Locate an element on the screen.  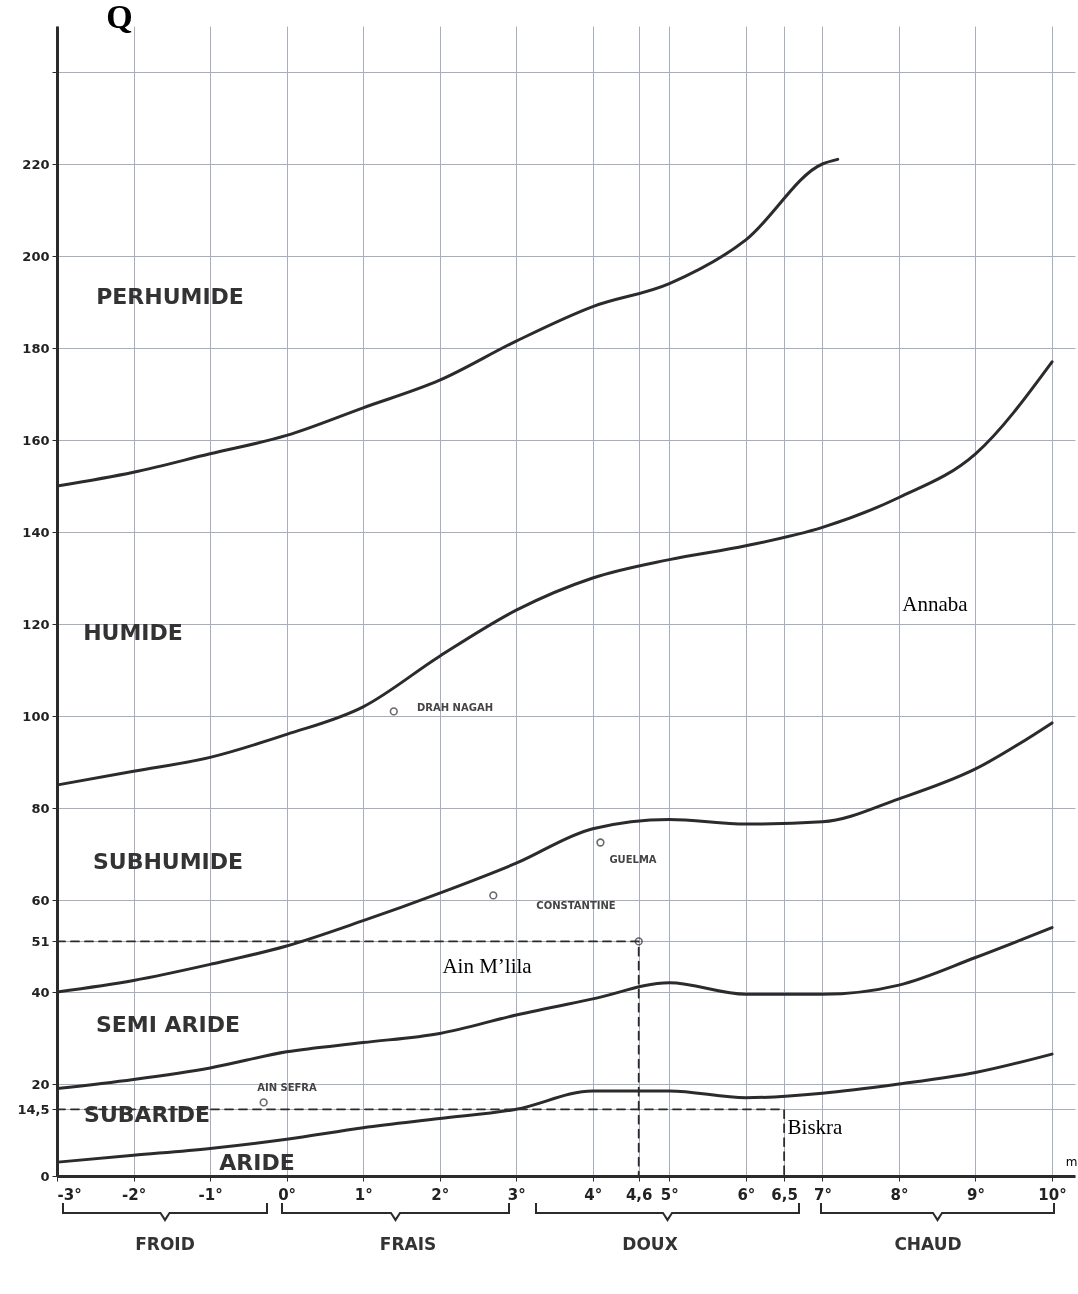
annotation: DRAH NAGAH is located at coordinates (455, 707).